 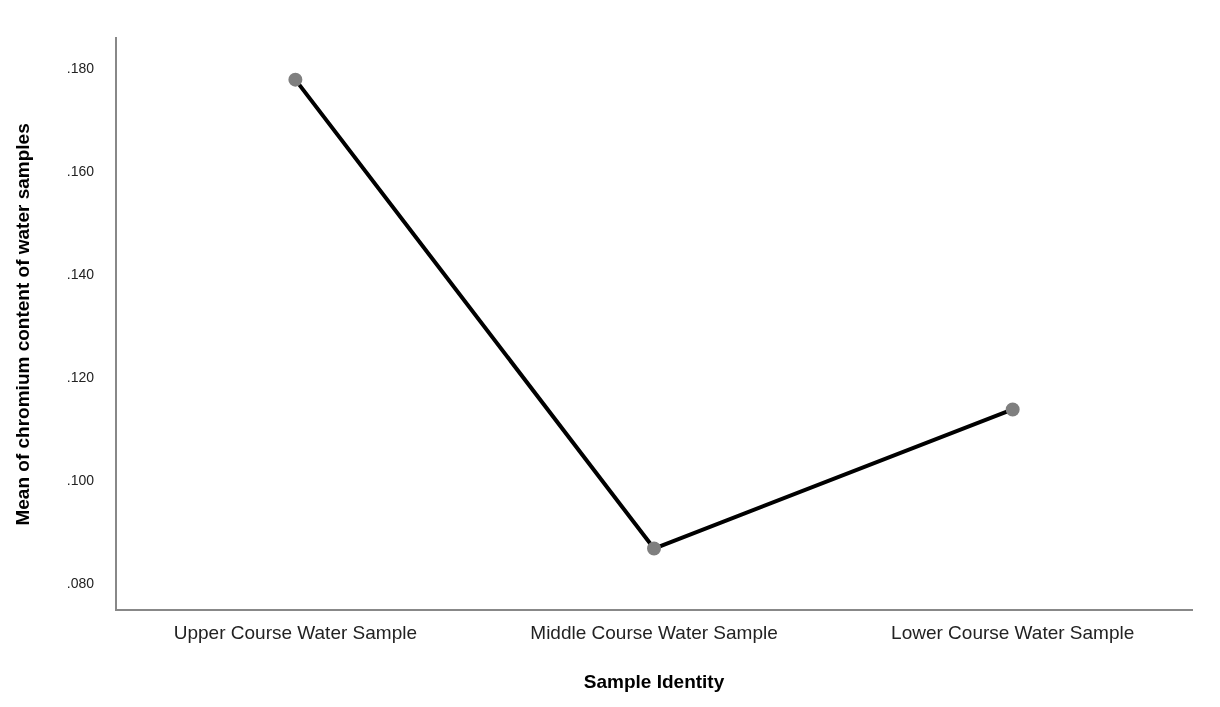 What do you see at coordinates (80, 274) in the screenshot?
I see `y-tick-label: .140` at bounding box center [80, 274].